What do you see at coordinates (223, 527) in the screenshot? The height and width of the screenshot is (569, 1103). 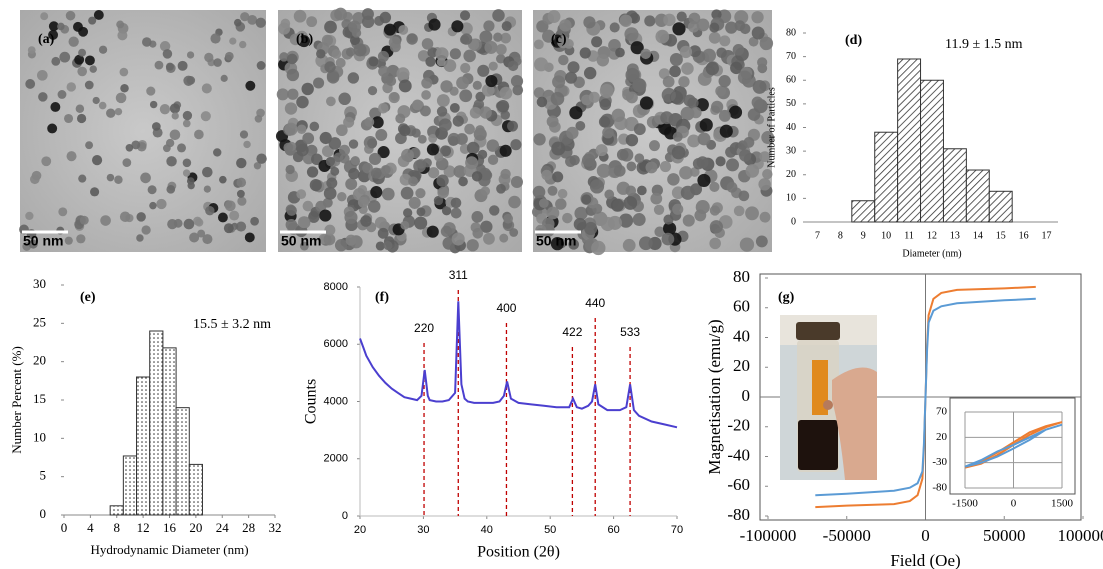 I see `x-tick-label: 24` at bounding box center [223, 527].